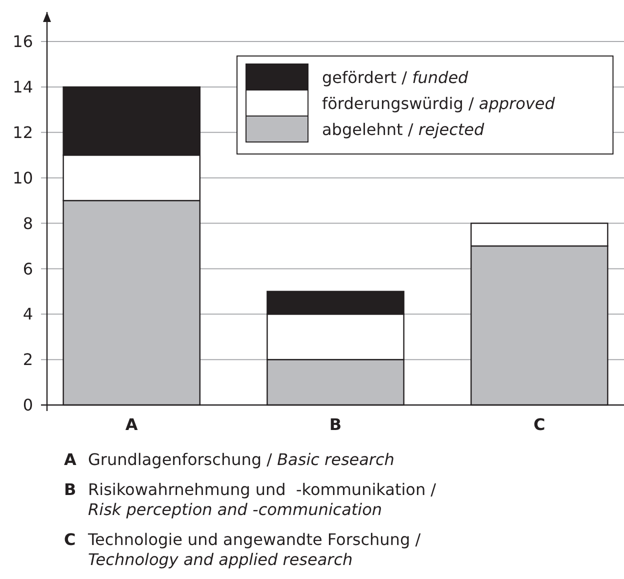 Image resolution: width=624 pixels, height=579 pixels. What do you see at coordinates (439, 103) in the screenshot?
I see `legend-label: förderungswürdig / approved` at bounding box center [439, 103].